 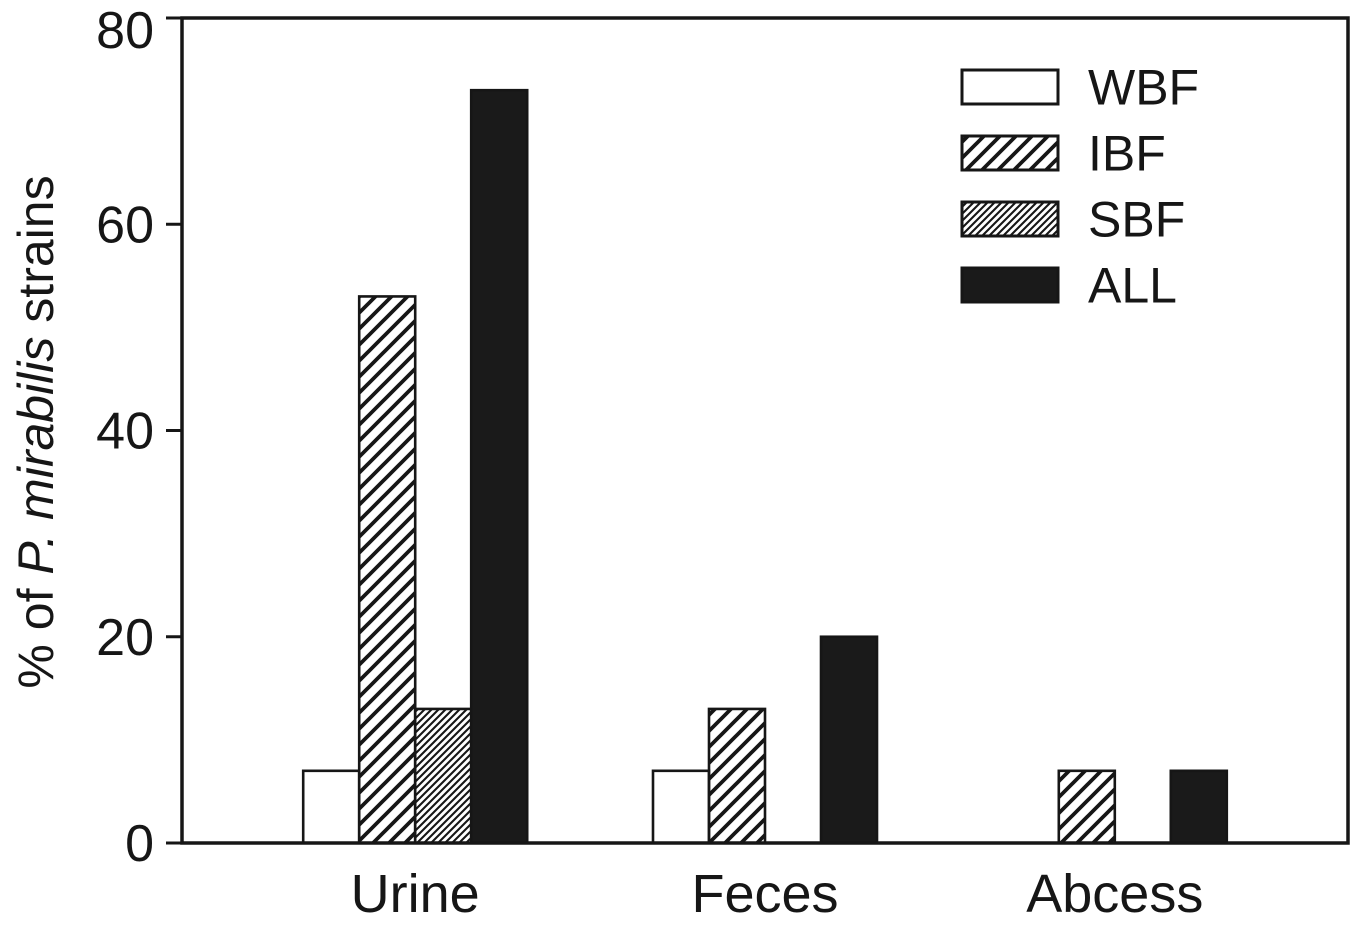 I want to click on legend-label: IBF, so click(x=1127, y=154).